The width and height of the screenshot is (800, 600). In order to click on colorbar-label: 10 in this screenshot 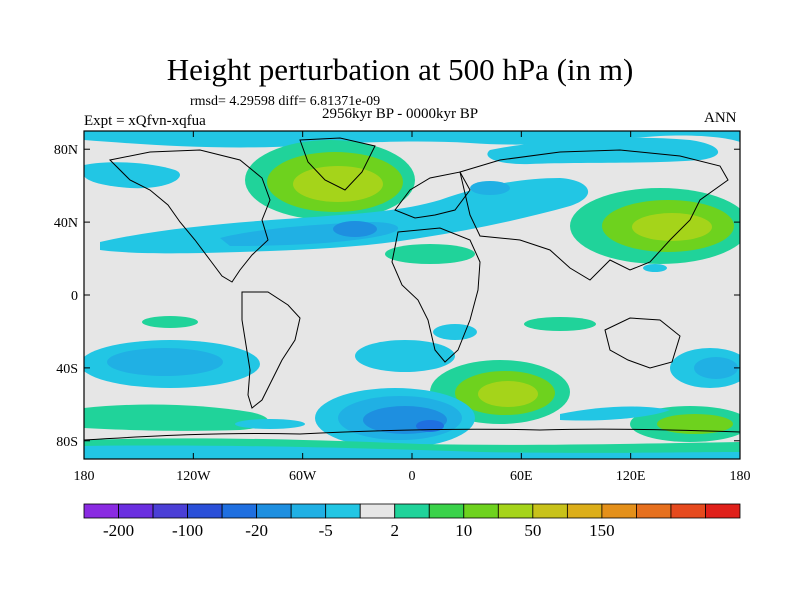, I will do `click(463, 530)`.